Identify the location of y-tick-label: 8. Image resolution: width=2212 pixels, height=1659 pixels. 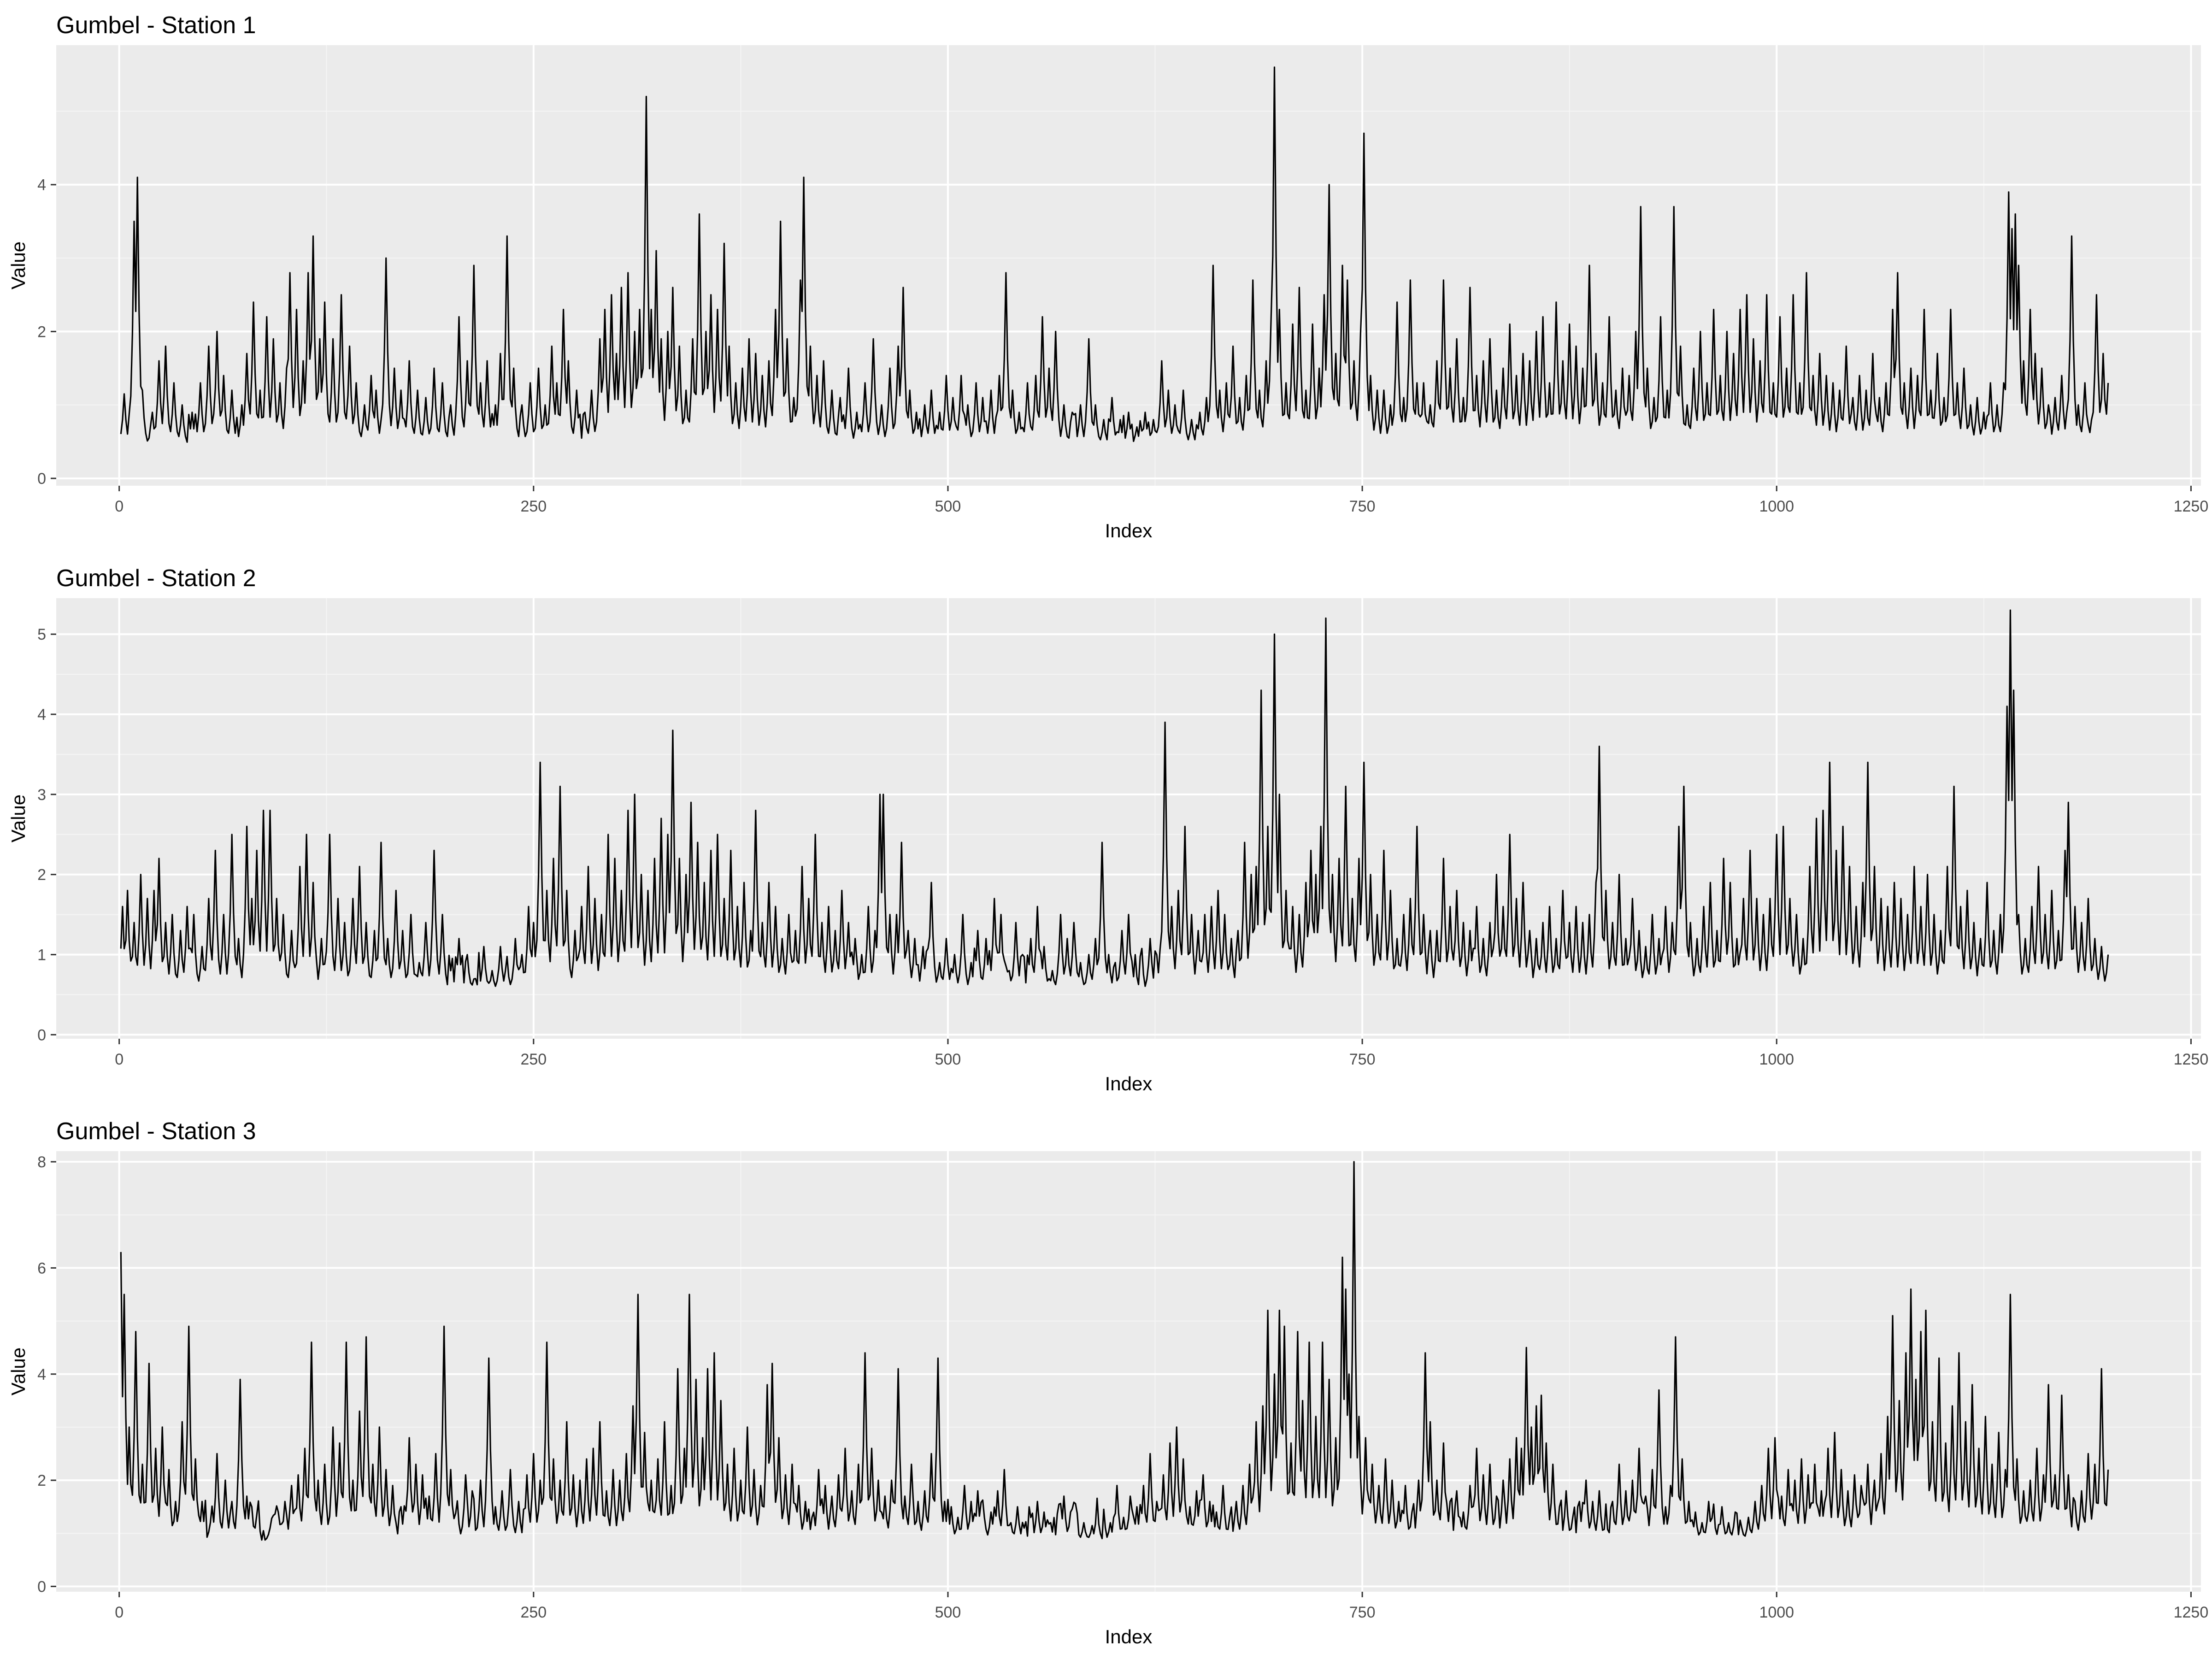
(41, 1162).